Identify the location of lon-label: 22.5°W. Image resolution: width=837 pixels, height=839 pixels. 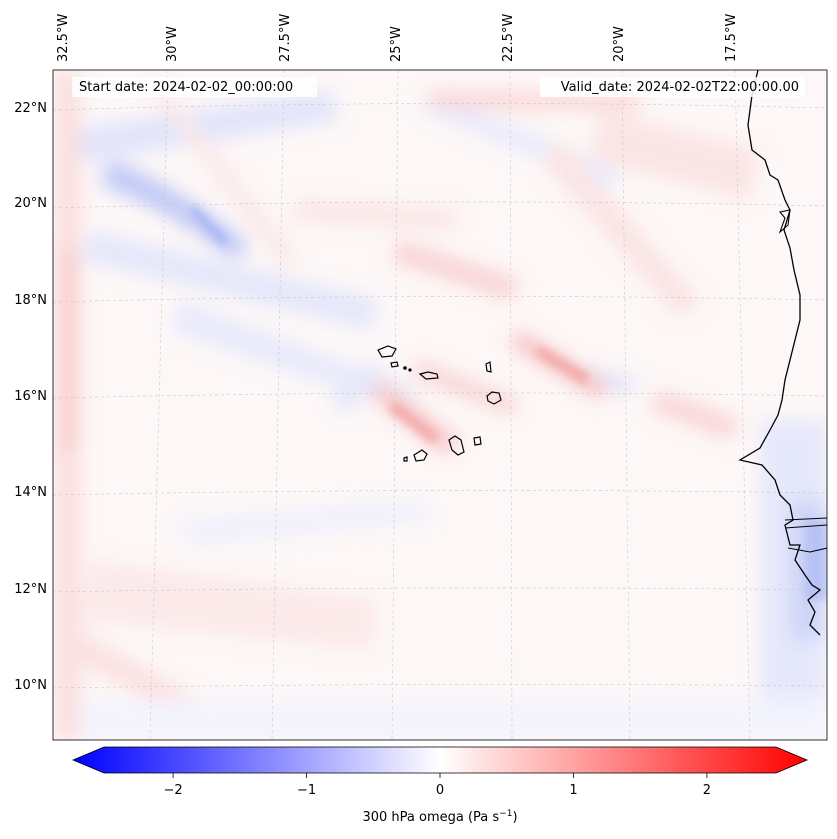
(508, 38).